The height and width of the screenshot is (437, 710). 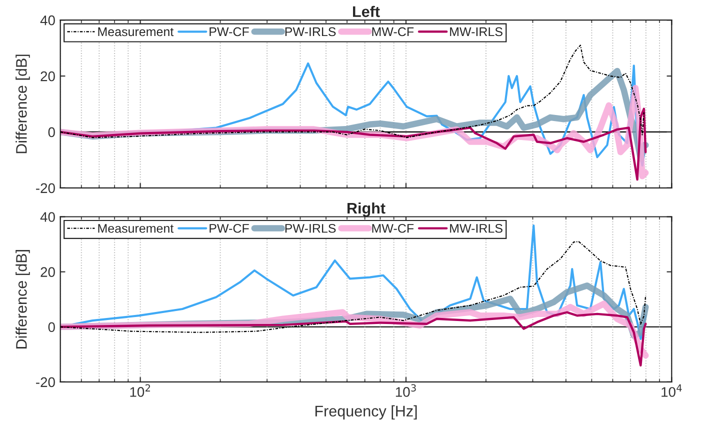 I want to click on chart-title: Left, so click(x=366, y=12).